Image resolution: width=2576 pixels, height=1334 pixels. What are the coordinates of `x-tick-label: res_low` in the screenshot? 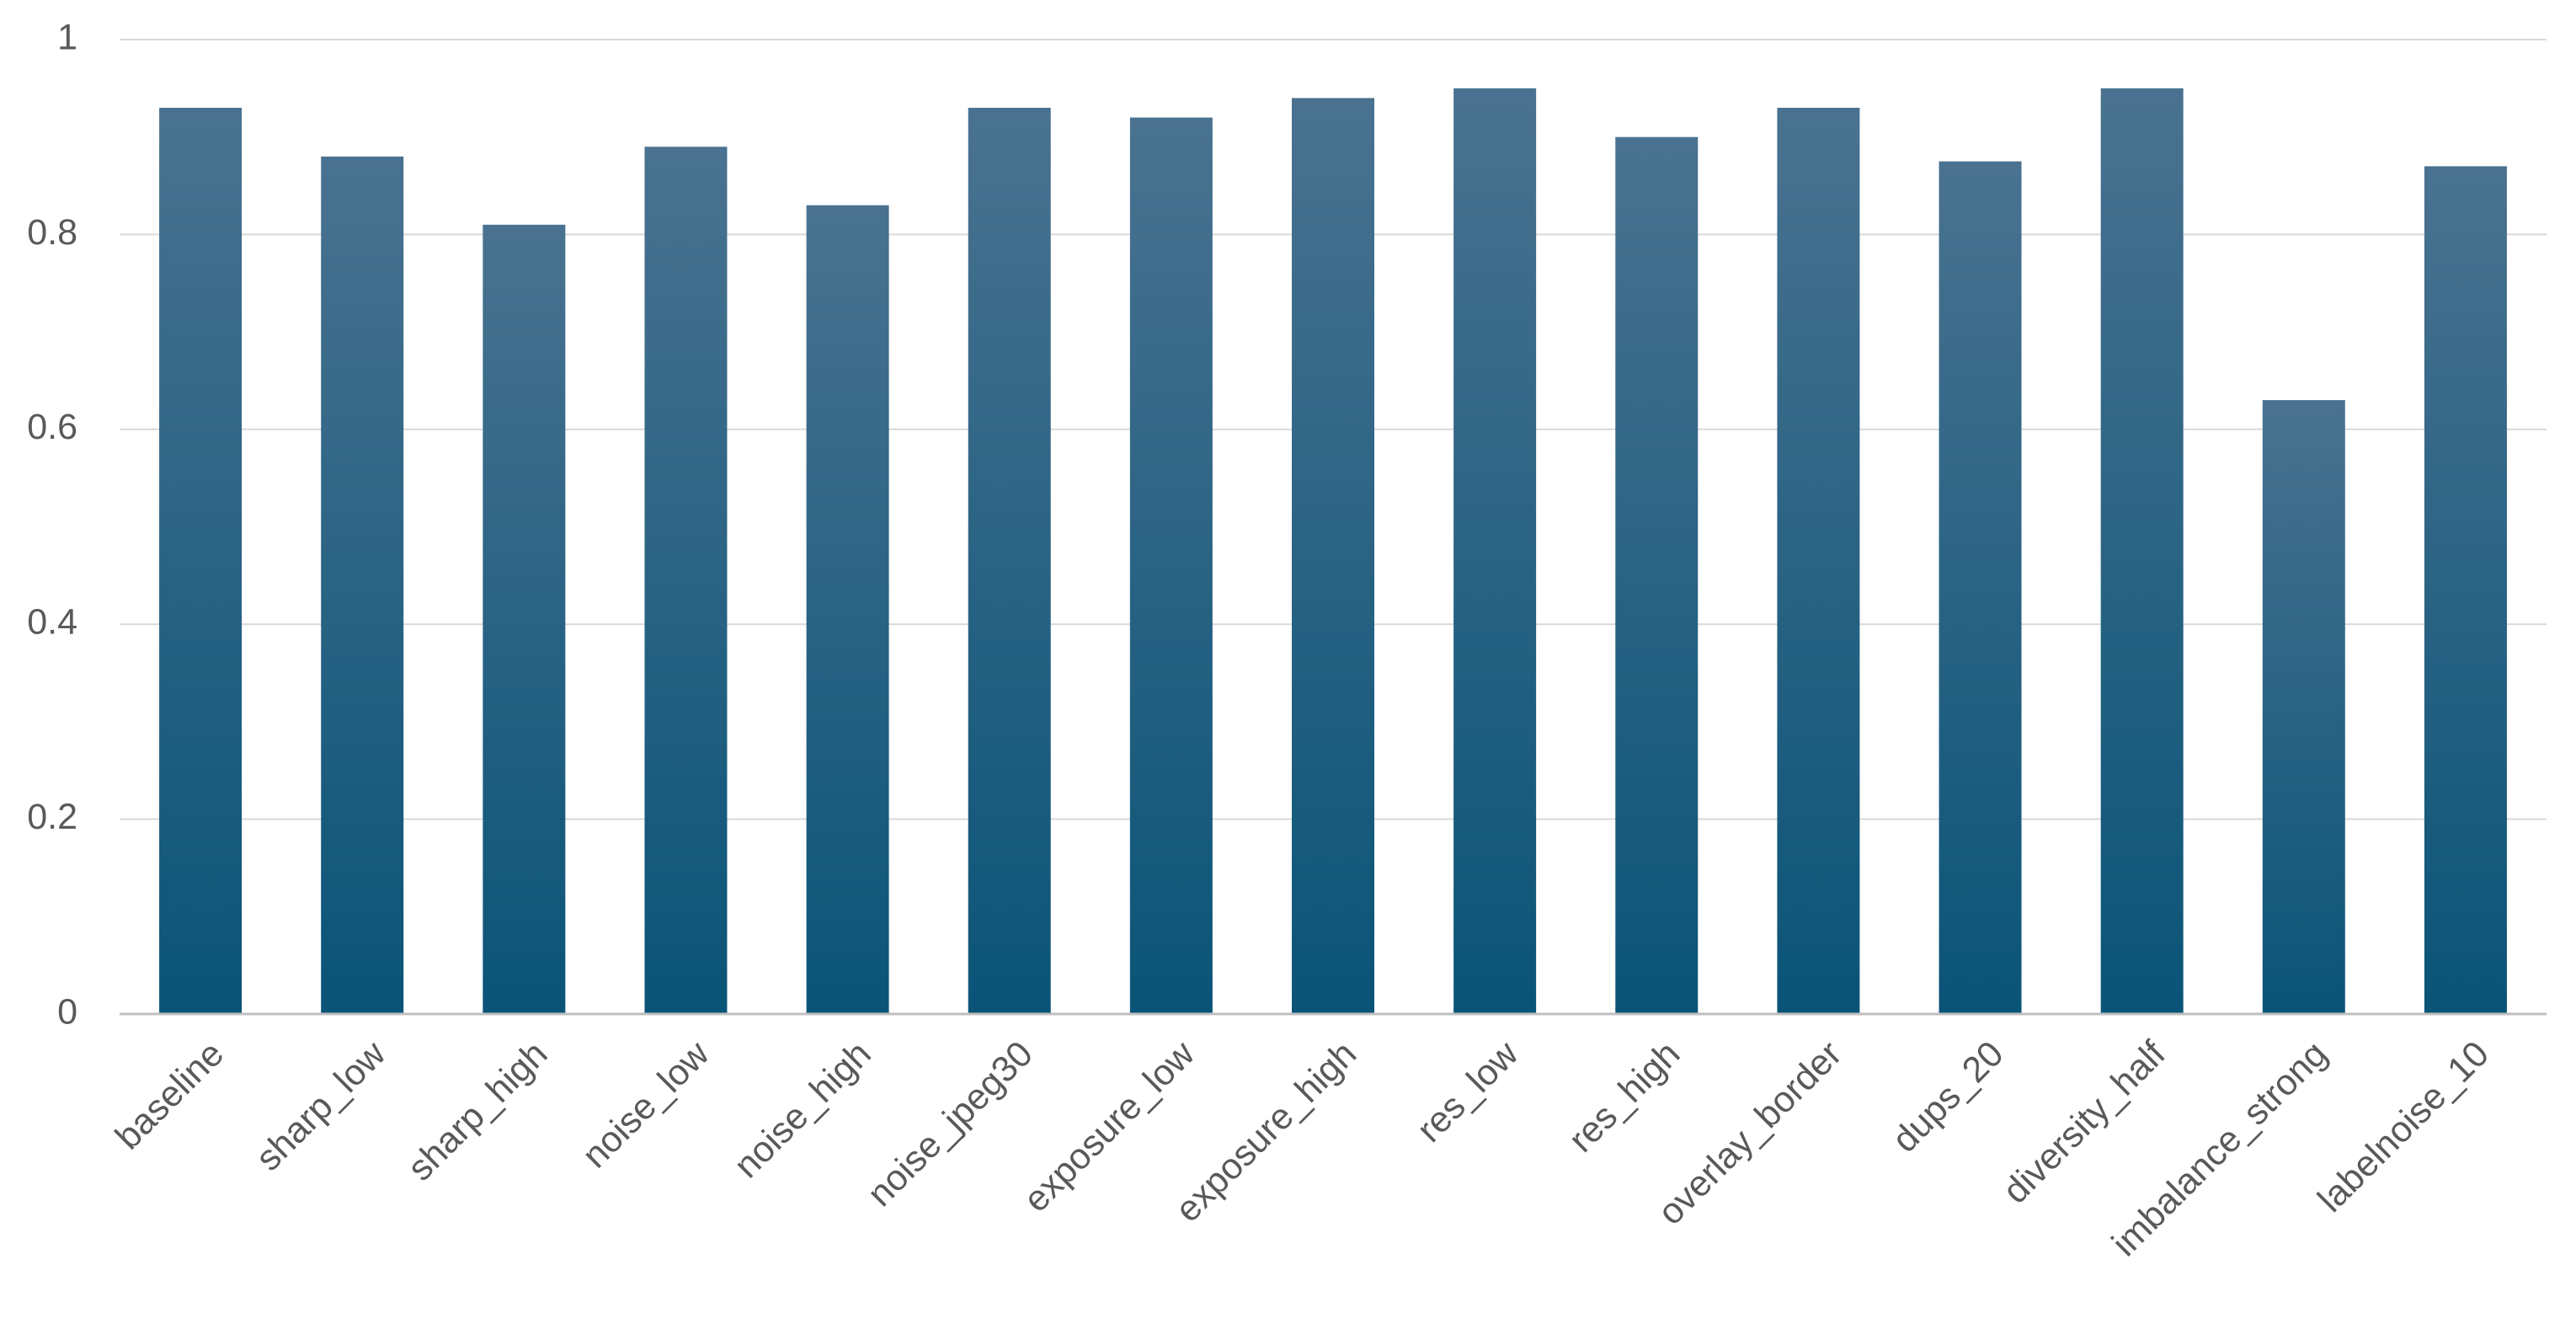 It's located at (1468, 1091).